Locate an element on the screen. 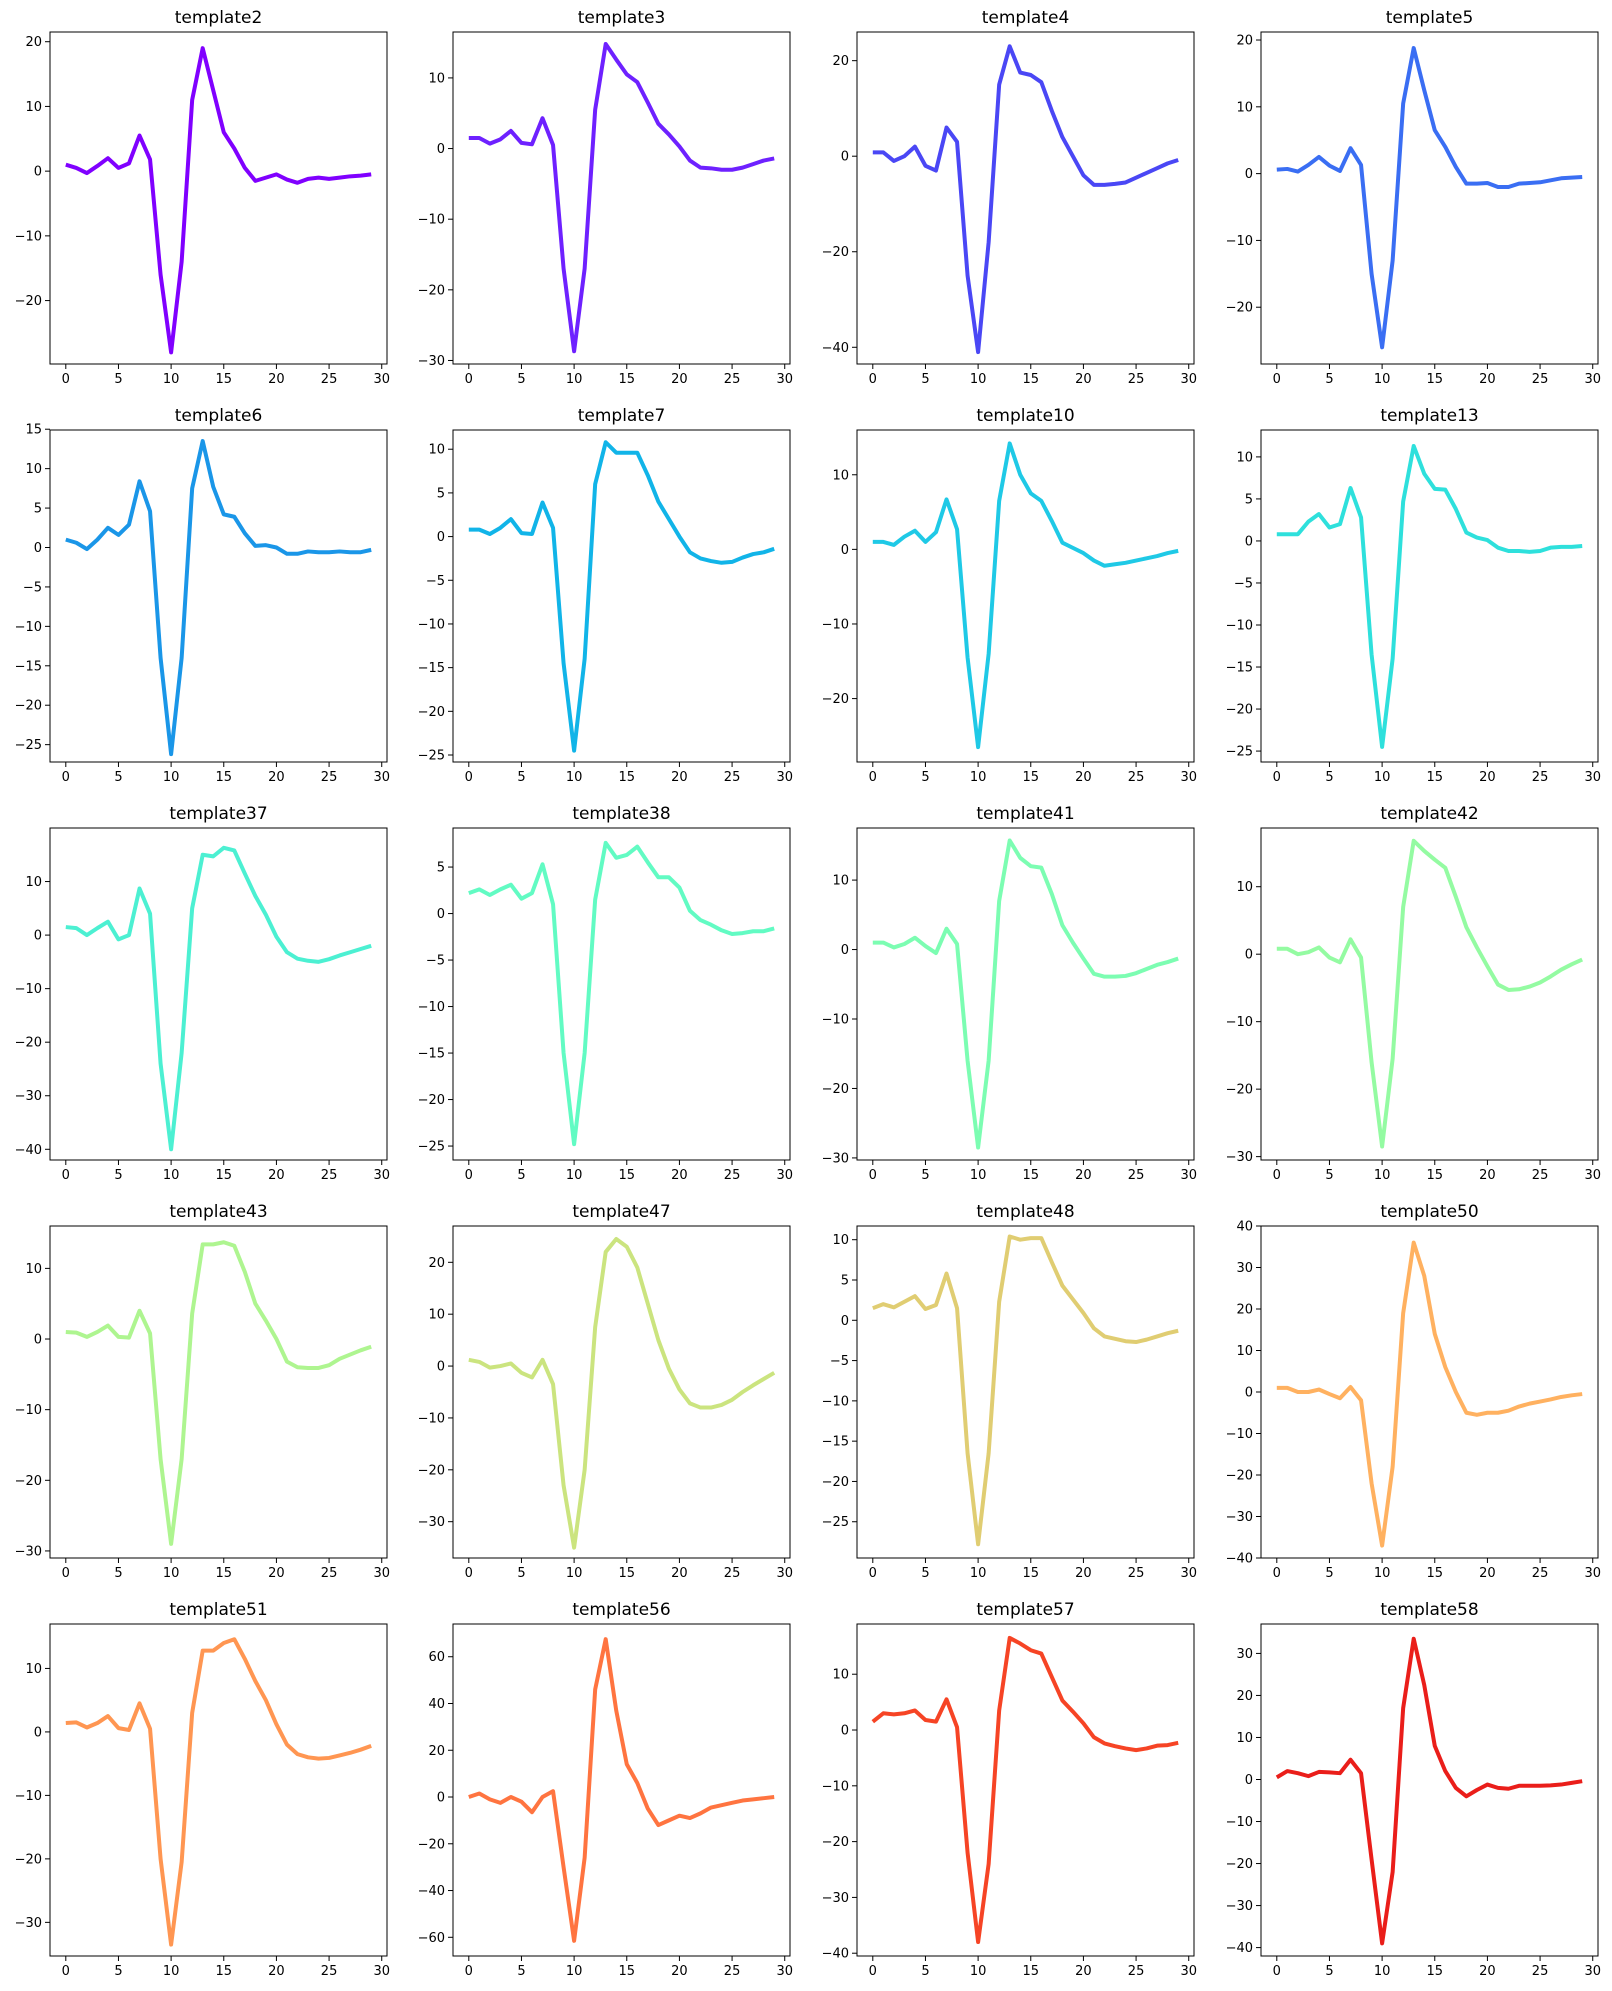 This screenshot has width=1612, height=1991. chart-title: template6 is located at coordinates (219, 416).